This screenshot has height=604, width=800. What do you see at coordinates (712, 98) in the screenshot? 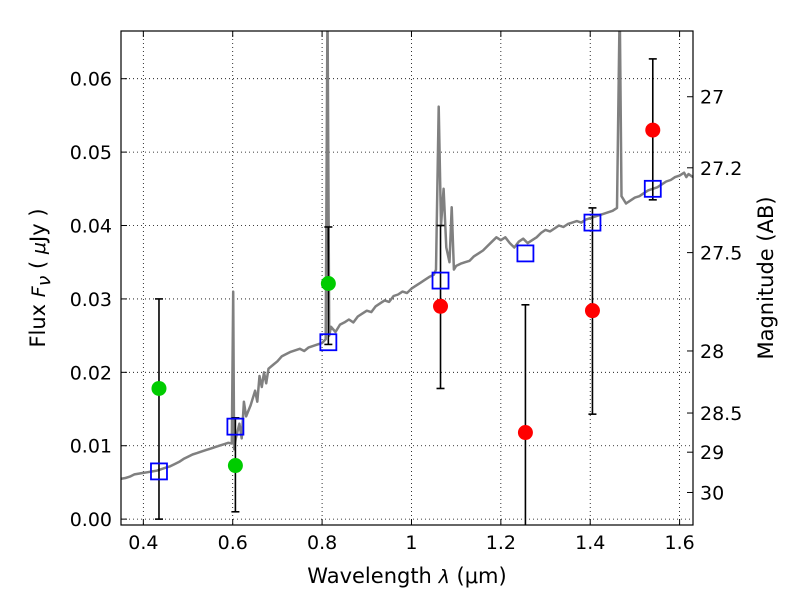
I see `y2-tick-label: 27` at bounding box center [712, 98].